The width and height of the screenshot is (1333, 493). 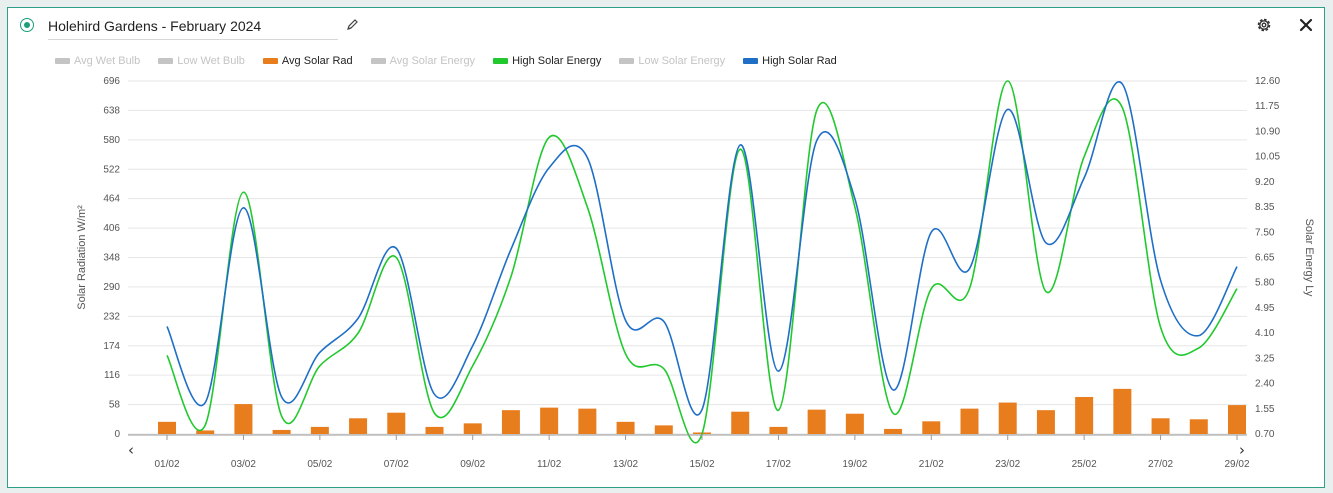 I want to click on chevron-left-icon: ‹, so click(x=131, y=450).